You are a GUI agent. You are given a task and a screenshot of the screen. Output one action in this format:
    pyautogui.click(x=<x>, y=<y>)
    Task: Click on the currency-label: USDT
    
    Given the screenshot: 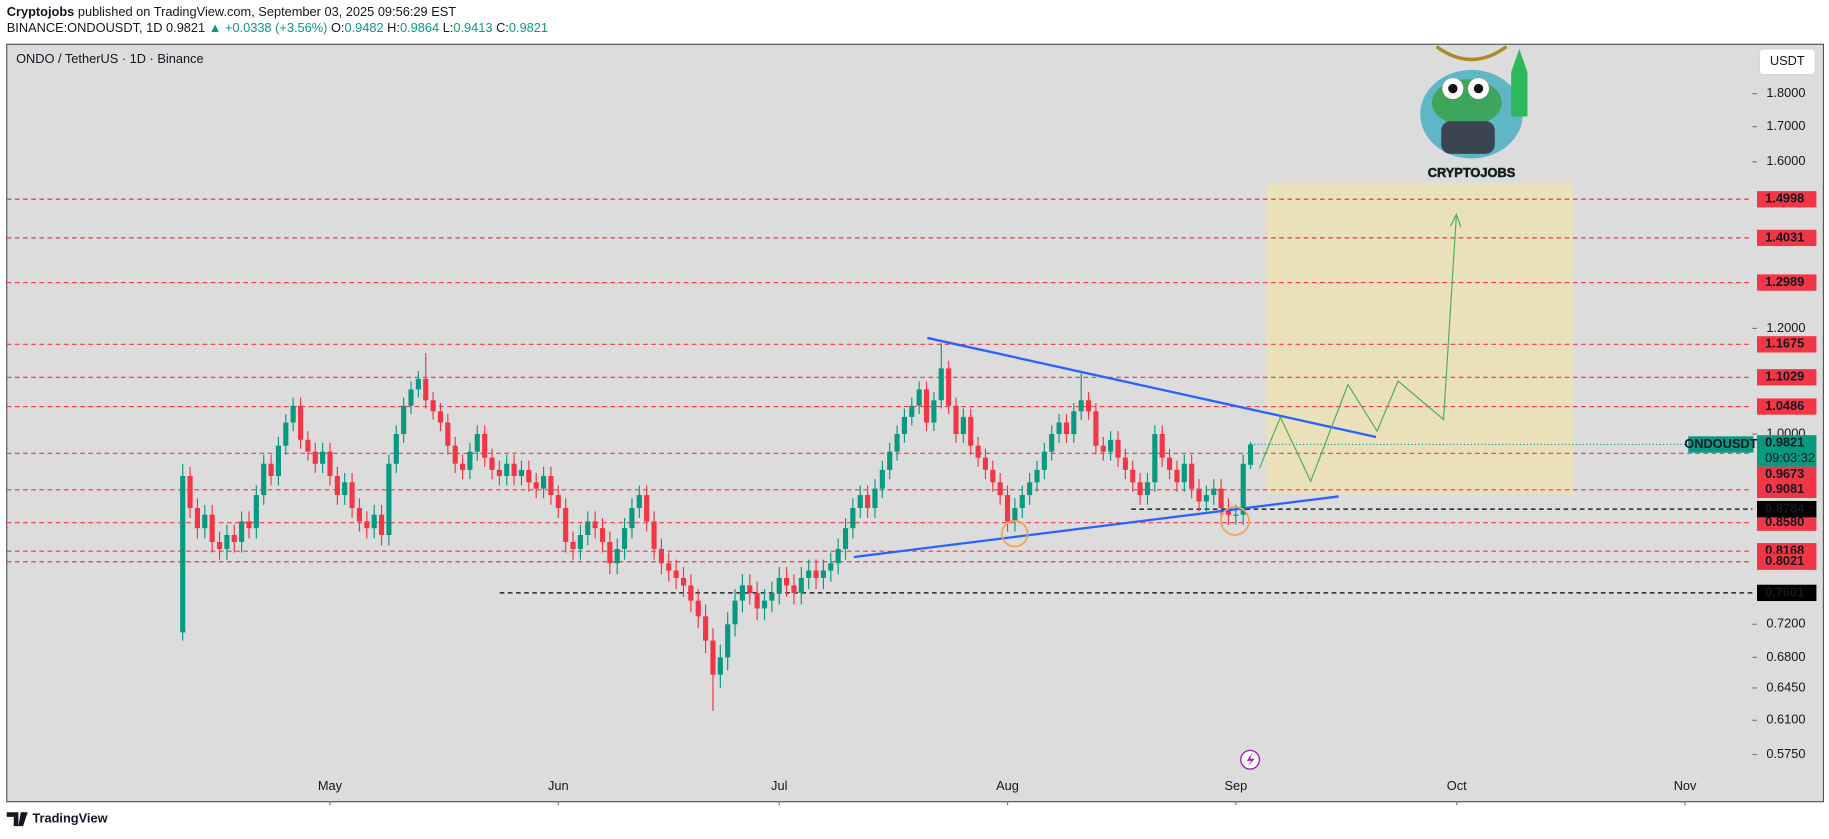 What is the action you would take?
    pyautogui.click(x=1787, y=60)
    